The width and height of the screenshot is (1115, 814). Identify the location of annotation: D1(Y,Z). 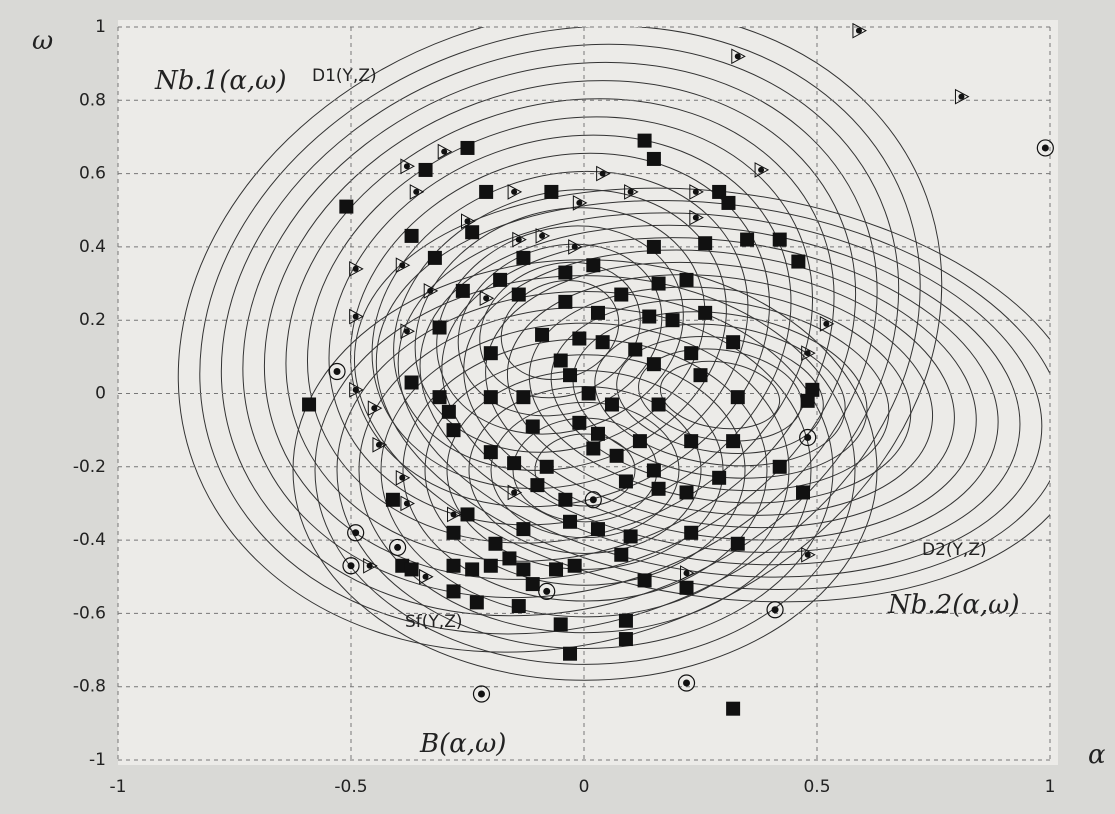
(344, 76).